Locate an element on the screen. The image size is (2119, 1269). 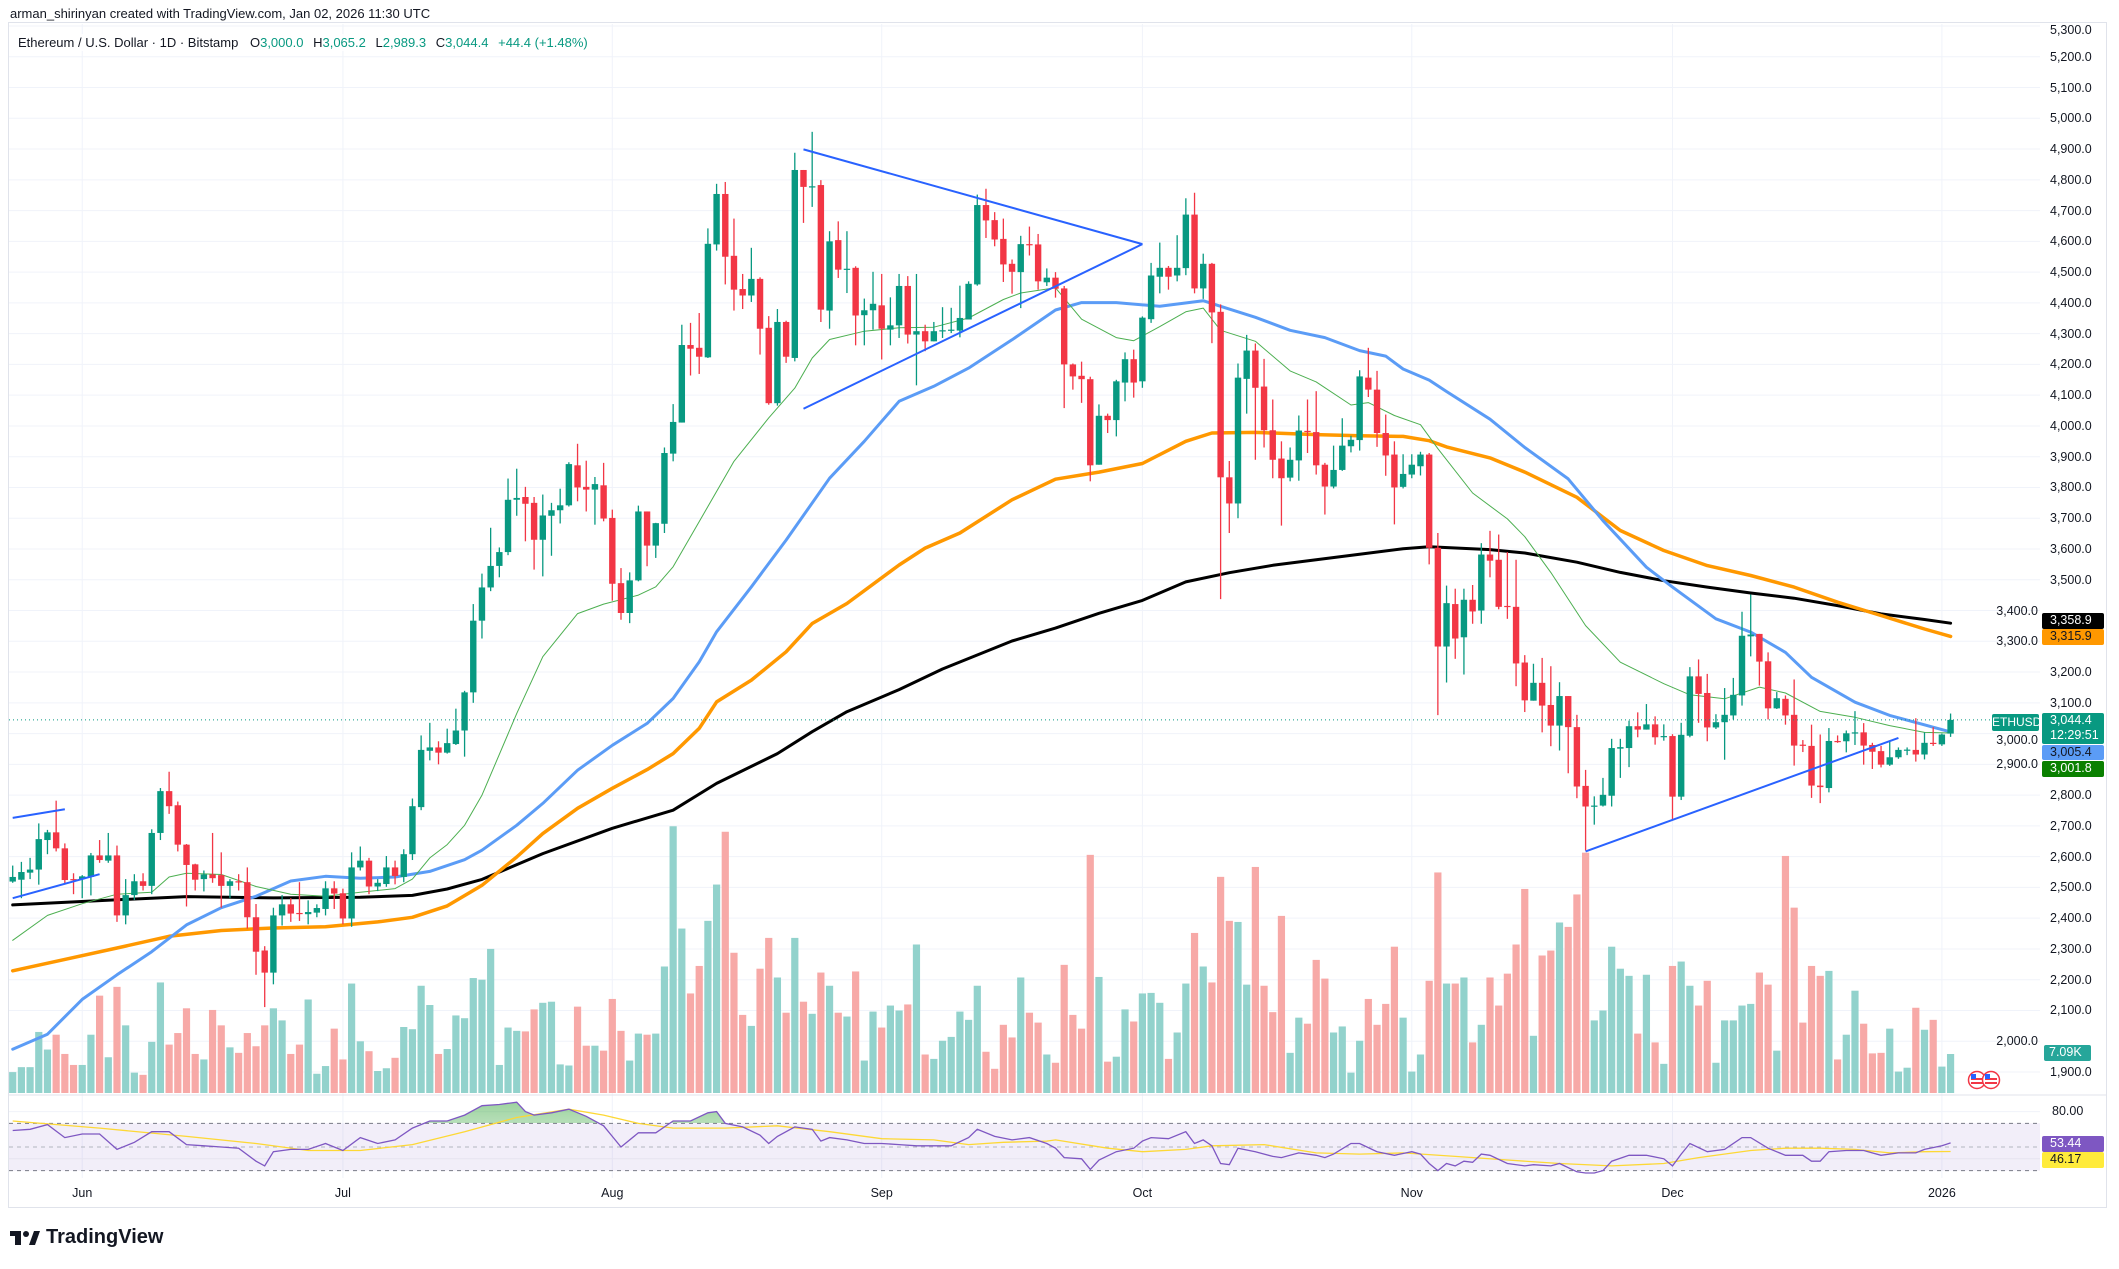
price-tick-label: 4,100.0 is located at coordinates (2071, 395).